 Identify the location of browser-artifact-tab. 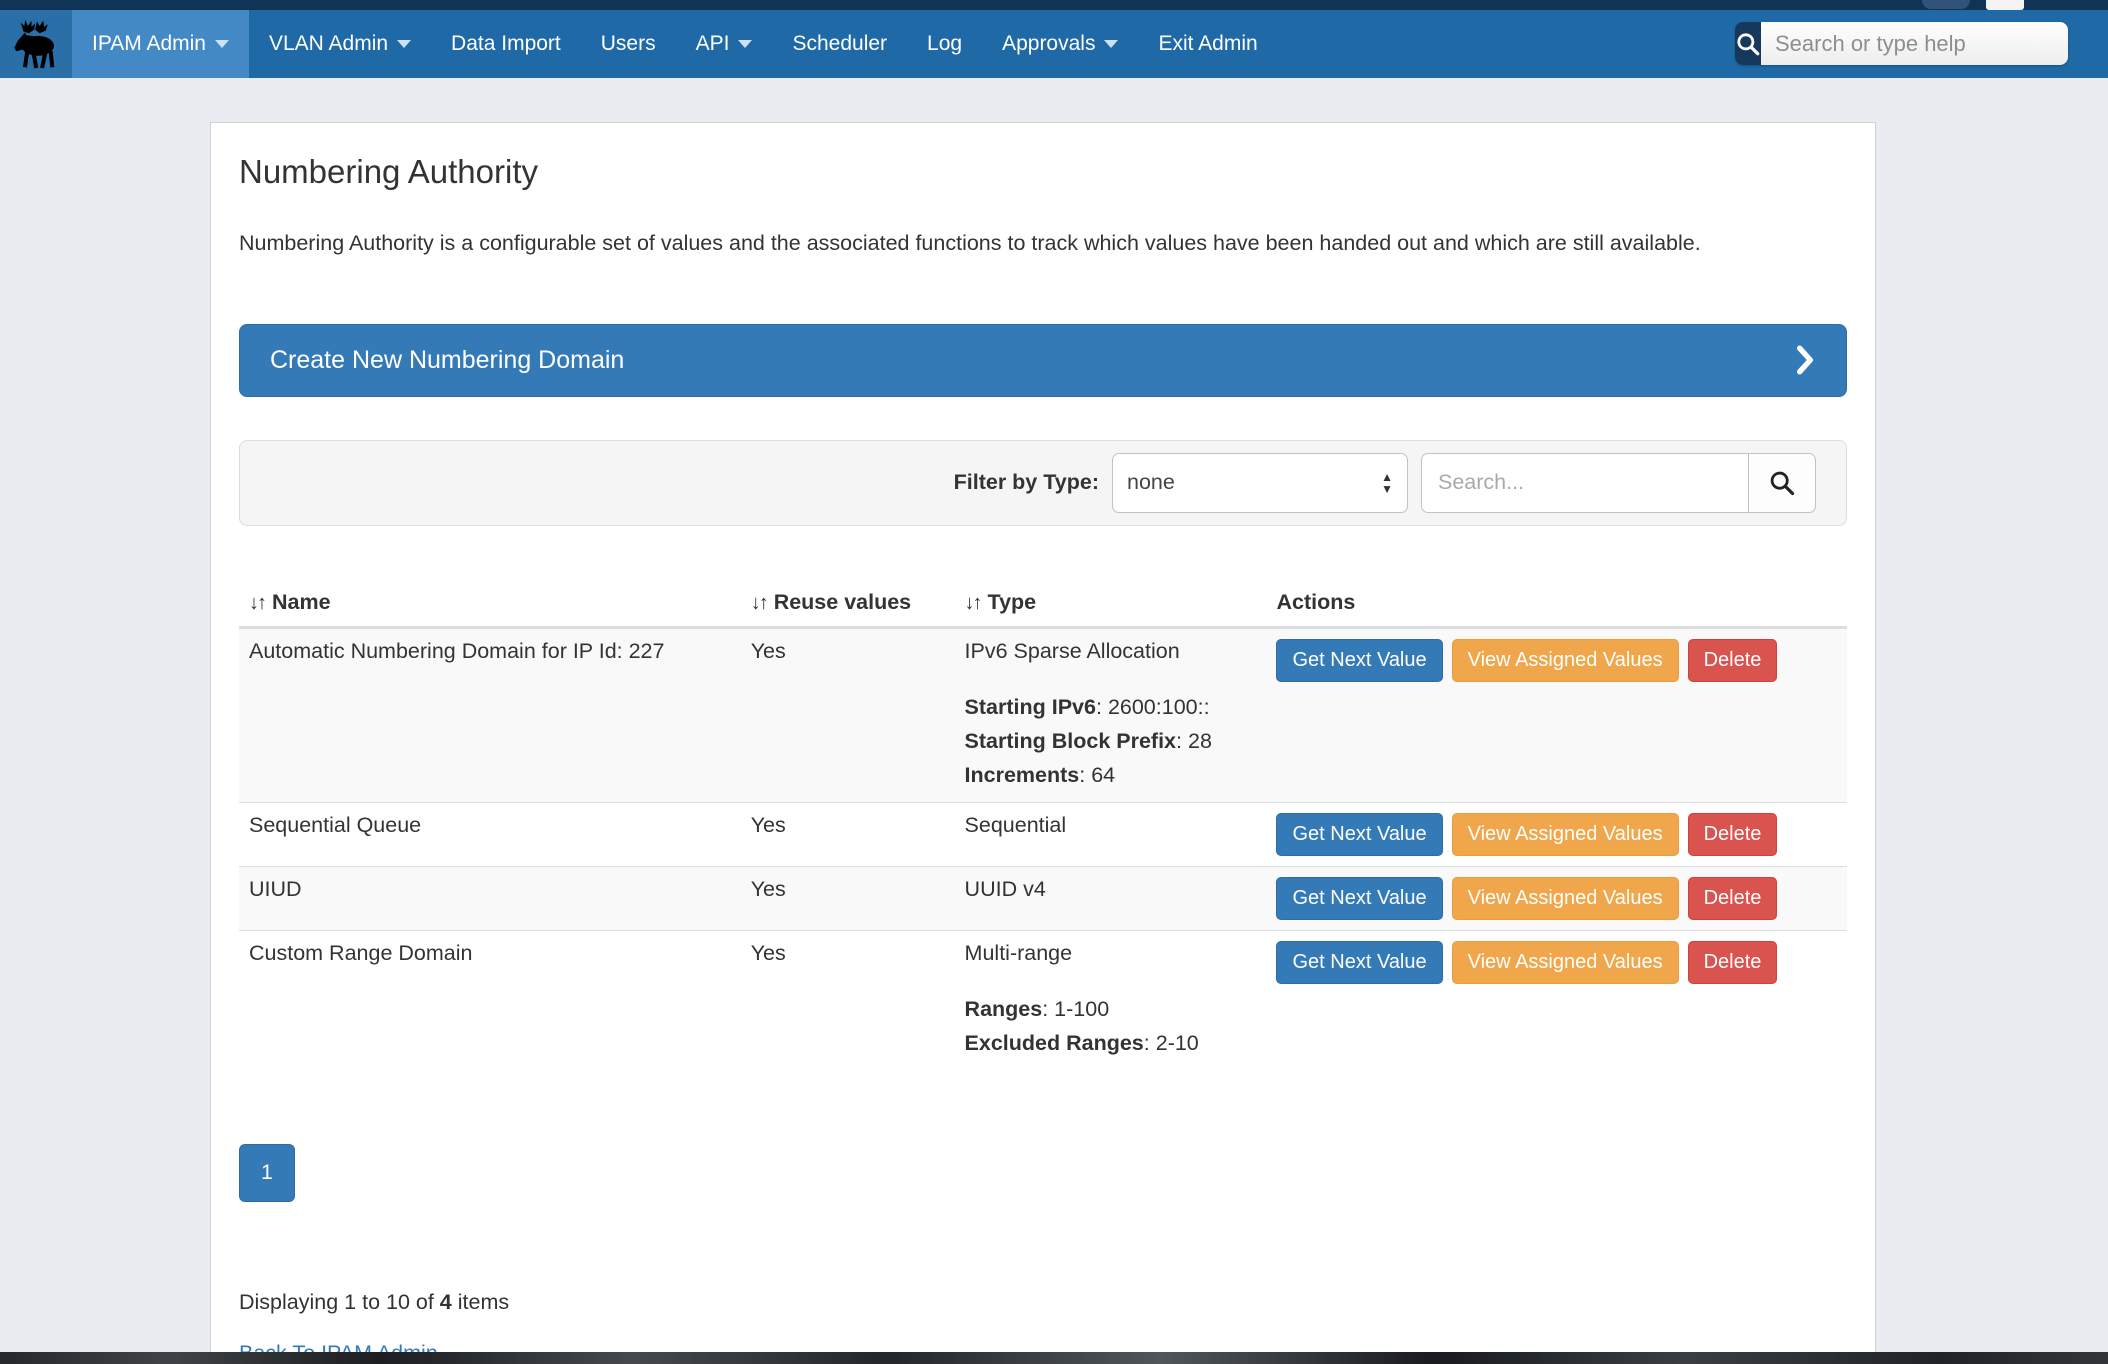
(2005, 5).